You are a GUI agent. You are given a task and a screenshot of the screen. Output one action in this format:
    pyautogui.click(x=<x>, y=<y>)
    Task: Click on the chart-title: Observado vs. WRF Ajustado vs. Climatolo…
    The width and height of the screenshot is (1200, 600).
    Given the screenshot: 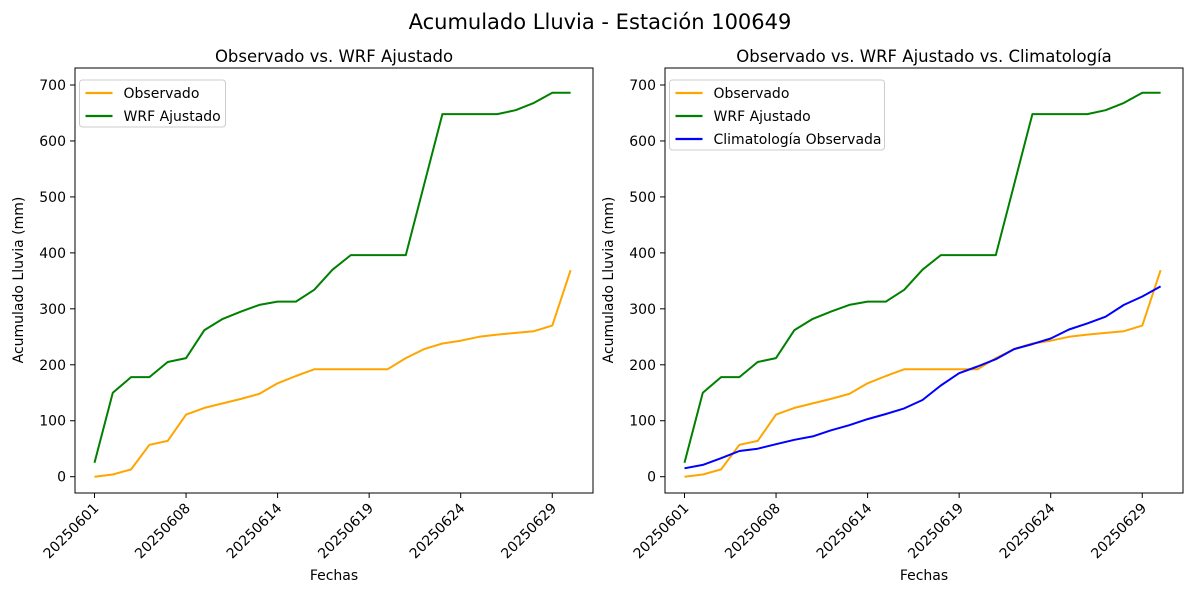 What is the action you would take?
    pyautogui.click(x=924, y=56)
    